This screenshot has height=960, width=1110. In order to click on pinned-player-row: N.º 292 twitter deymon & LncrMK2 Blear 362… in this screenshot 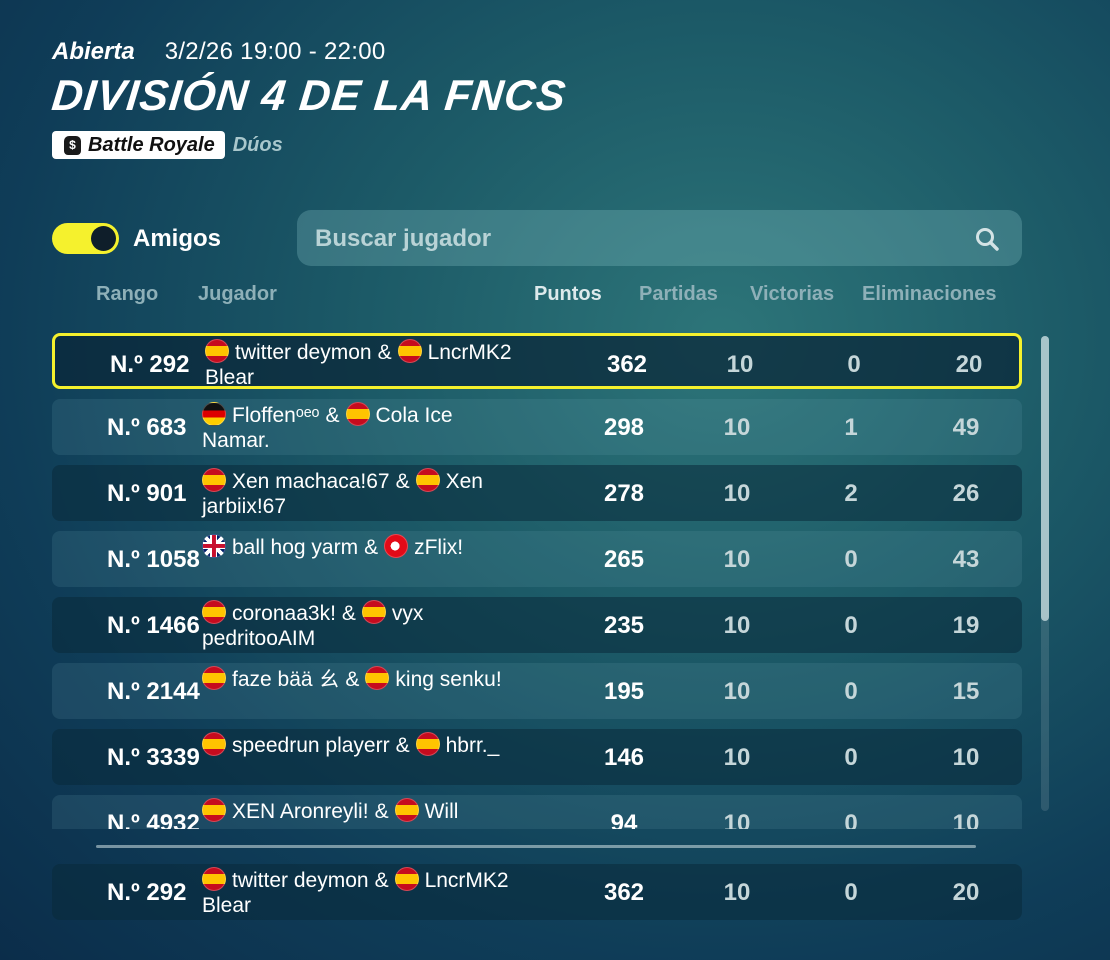, I will do `click(537, 892)`.